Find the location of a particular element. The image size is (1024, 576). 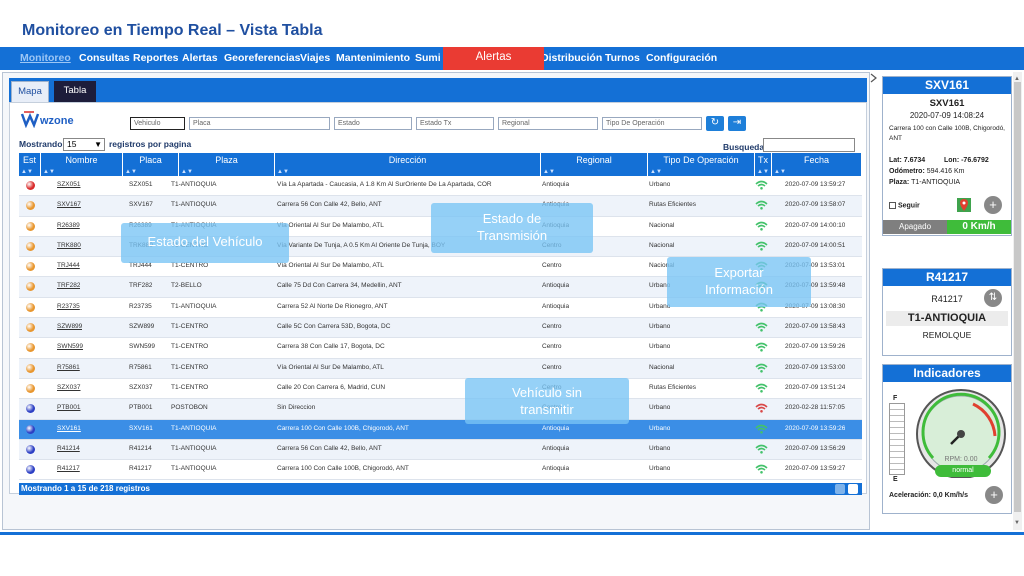

cell-nombre: R26389 is located at coordinates (68, 225).